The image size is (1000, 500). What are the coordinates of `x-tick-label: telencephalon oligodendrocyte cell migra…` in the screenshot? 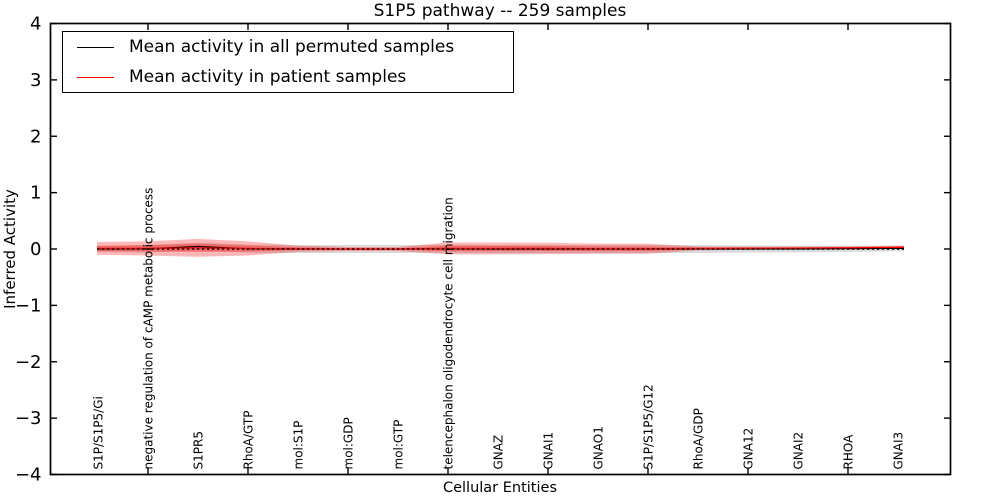 It's located at (449, 333).